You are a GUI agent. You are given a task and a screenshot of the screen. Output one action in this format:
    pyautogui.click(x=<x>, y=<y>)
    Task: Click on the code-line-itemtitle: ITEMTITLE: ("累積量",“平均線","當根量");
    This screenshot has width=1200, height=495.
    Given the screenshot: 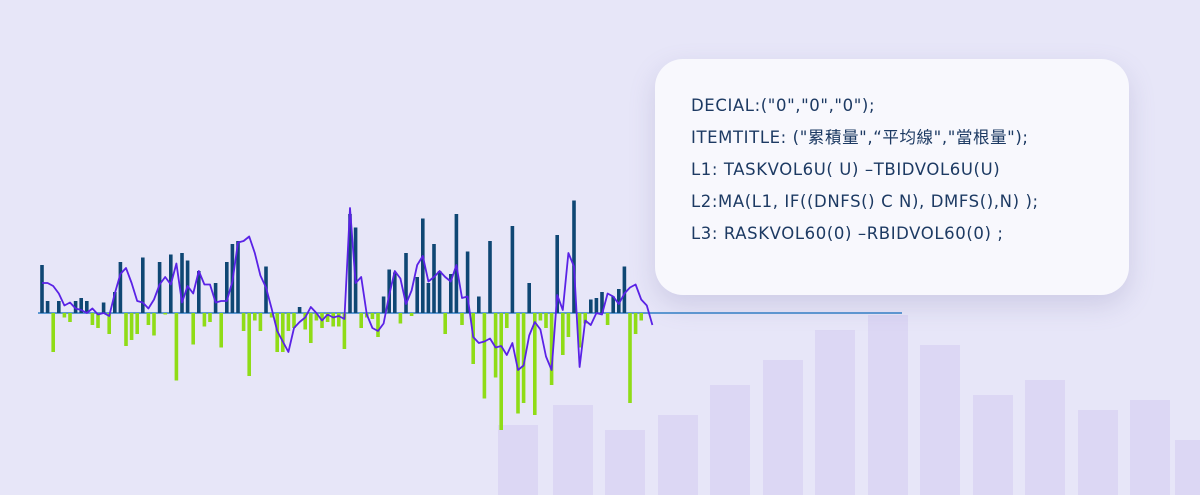 What is the action you would take?
    pyautogui.click(x=860, y=137)
    